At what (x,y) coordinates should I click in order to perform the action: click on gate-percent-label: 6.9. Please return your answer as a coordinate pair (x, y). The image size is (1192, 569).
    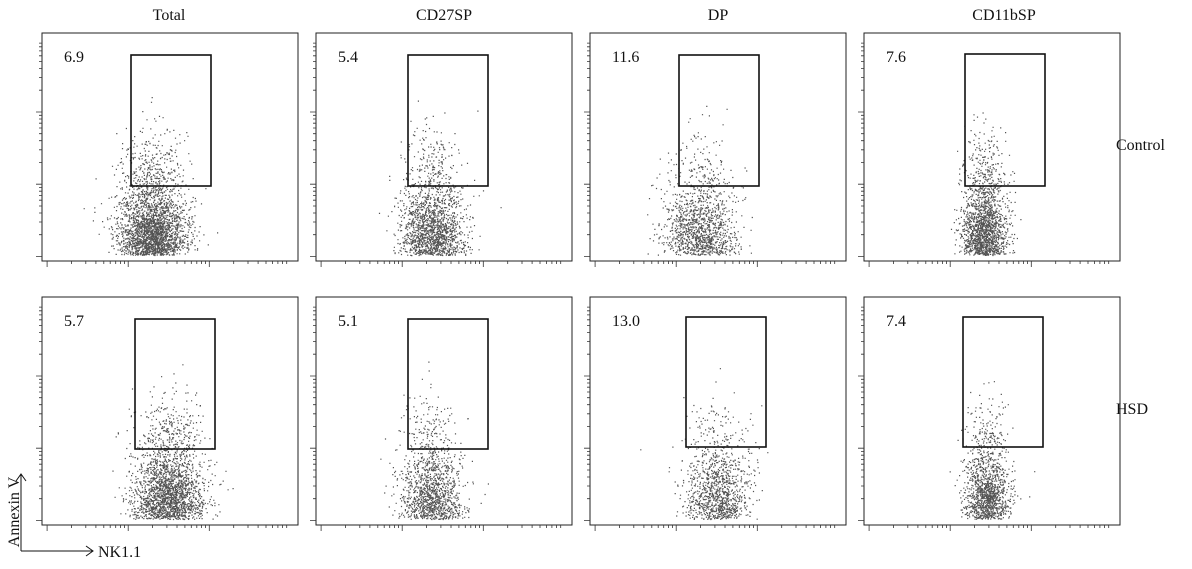
    Looking at the image, I should click on (74, 57).